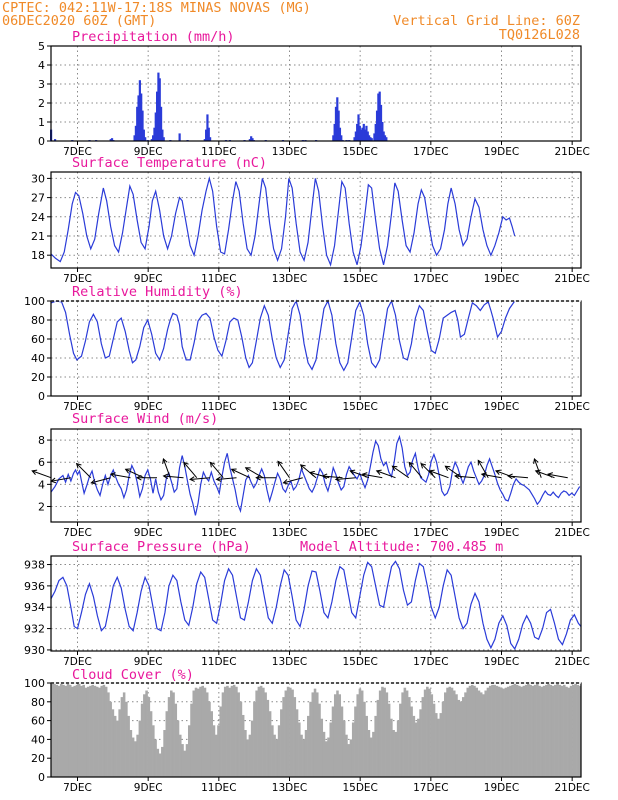 The image size is (618, 800). What do you see at coordinates (430, 788) in the screenshot?
I see `x-tick-label: 17DEC` at bounding box center [430, 788].